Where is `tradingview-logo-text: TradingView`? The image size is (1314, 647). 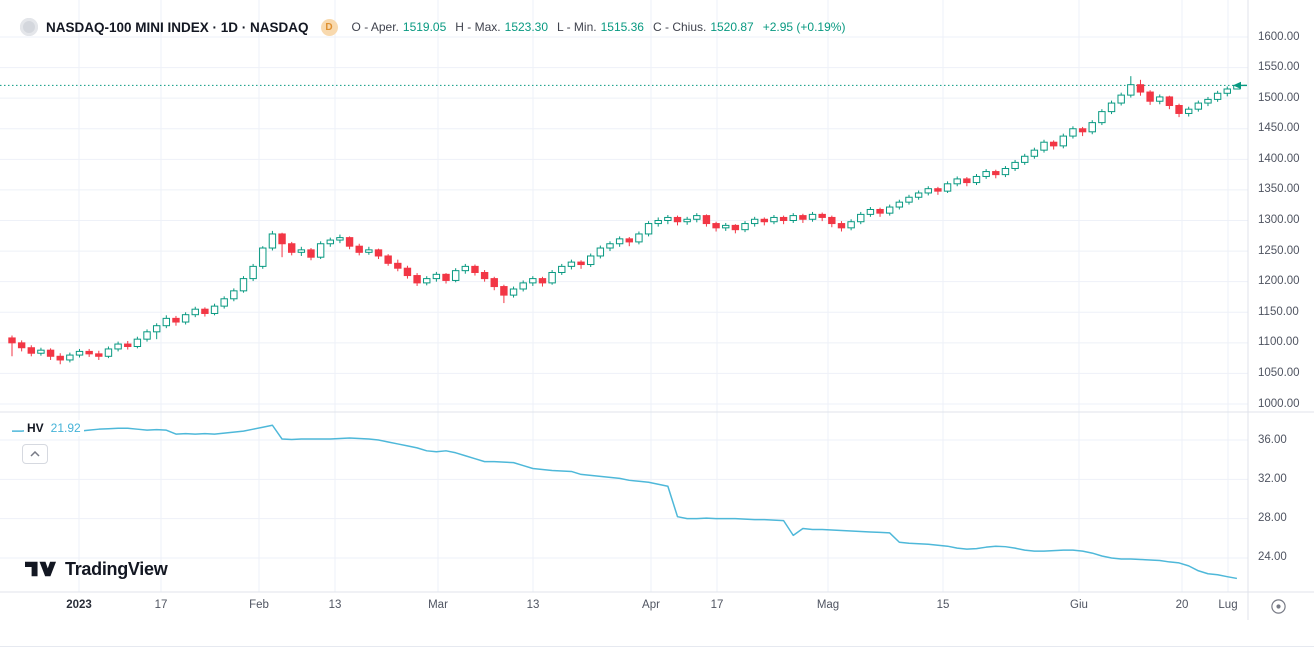
tradingview-logo-text: TradingView is located at coordinates (116, 568).